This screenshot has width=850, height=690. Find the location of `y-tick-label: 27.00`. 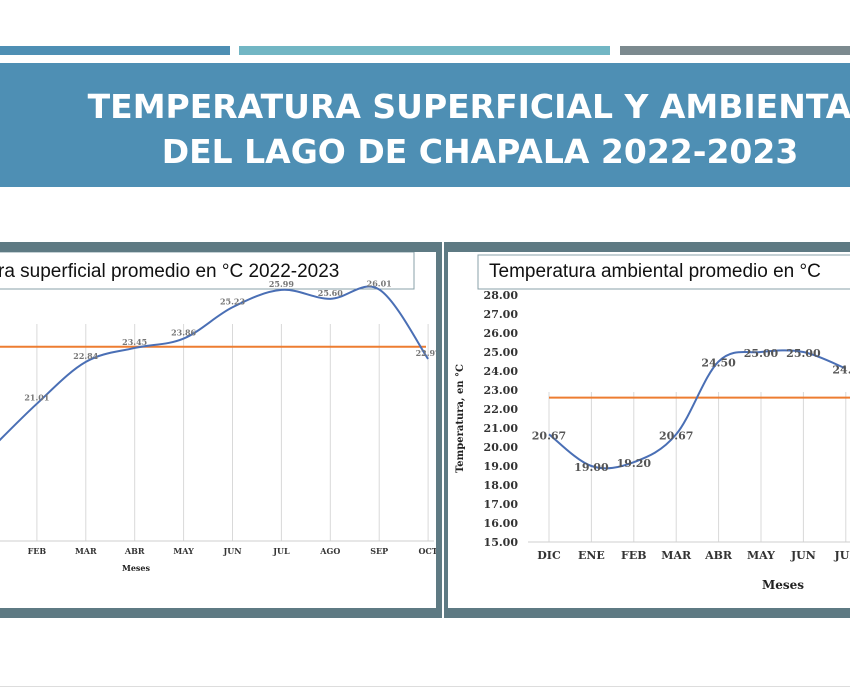

y-tick-label: 27.00 is located at coordinates (501, 314).